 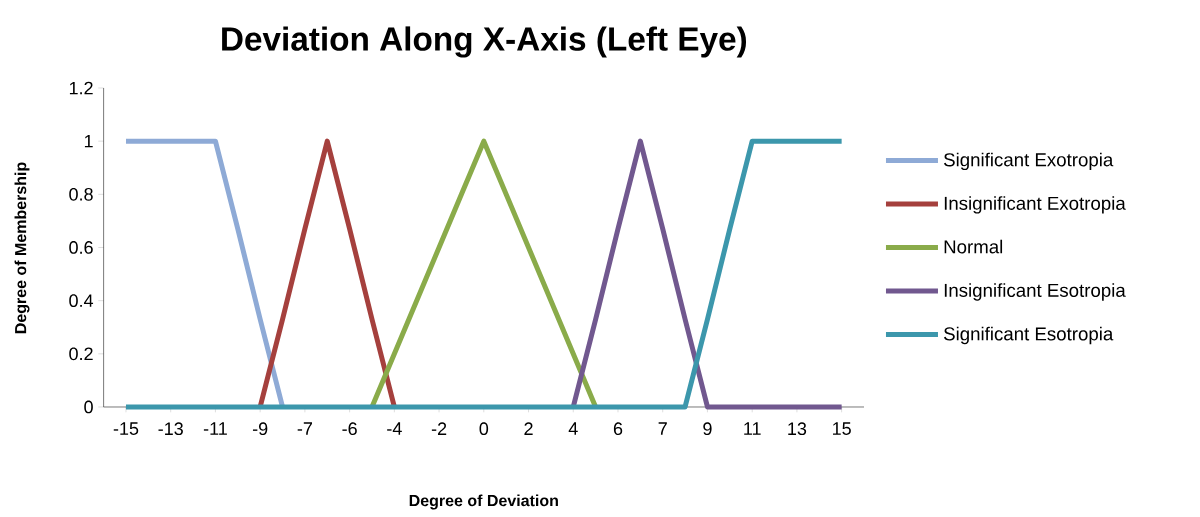 What do you see at coordinates (81, 301) in the screenshot?
I see `y-tick-label: 0.4` at bounding box center [81, 301].